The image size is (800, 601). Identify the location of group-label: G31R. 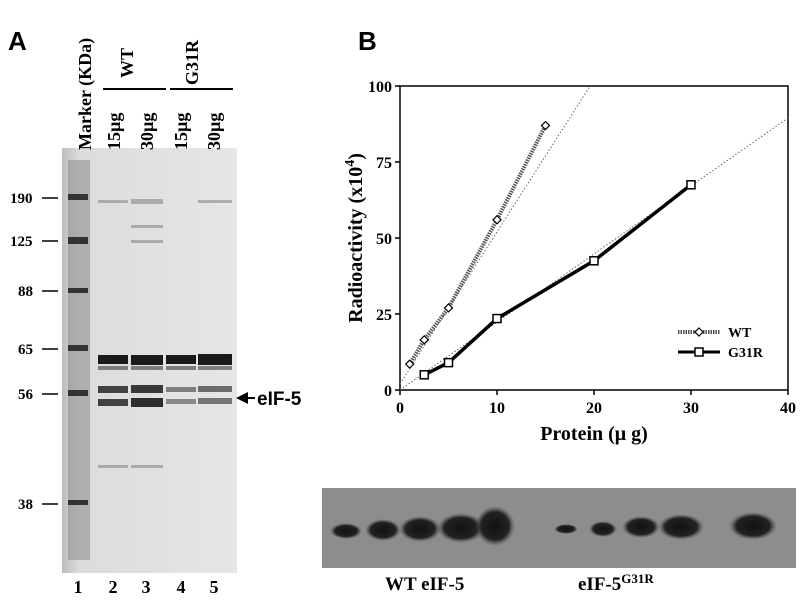
(192, 62).